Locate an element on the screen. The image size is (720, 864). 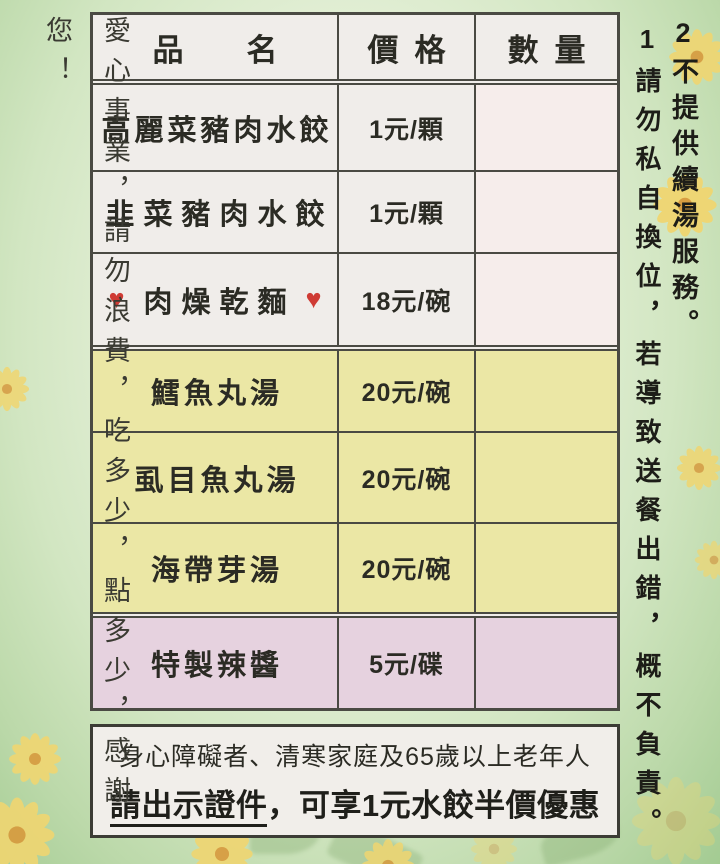
discount-notice-box: 身心障礙者、清寒家庭及65歲以上老年人 請出示證件，可享1元水餃半價優惠 is located at coordinates (355, 781).